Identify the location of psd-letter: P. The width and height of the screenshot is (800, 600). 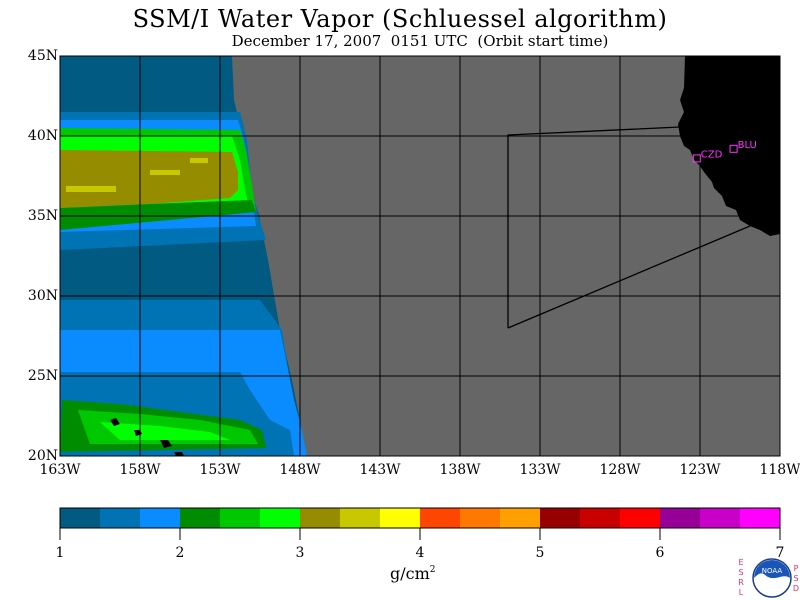
(796, 568).